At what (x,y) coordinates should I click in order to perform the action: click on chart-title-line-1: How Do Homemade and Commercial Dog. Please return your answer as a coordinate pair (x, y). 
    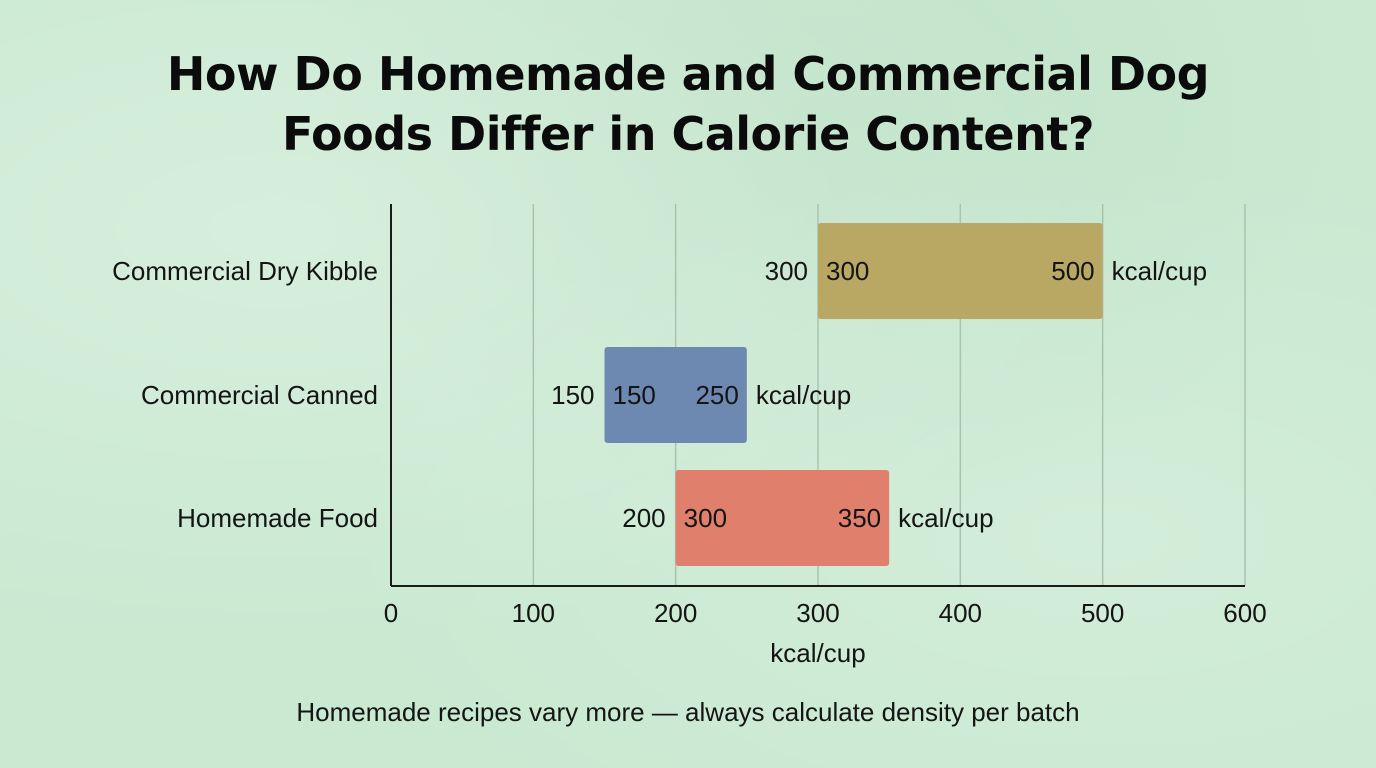
    Looking at the image, I should click on (688, 74).